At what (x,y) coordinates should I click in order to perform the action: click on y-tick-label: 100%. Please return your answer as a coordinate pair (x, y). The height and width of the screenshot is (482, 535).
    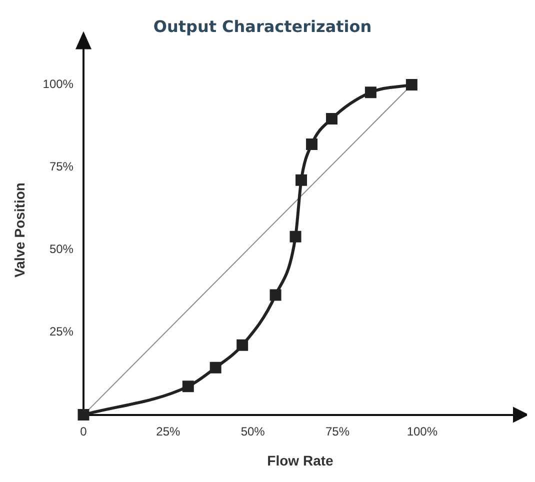
    Looking at the image, I should click on (58, 84).